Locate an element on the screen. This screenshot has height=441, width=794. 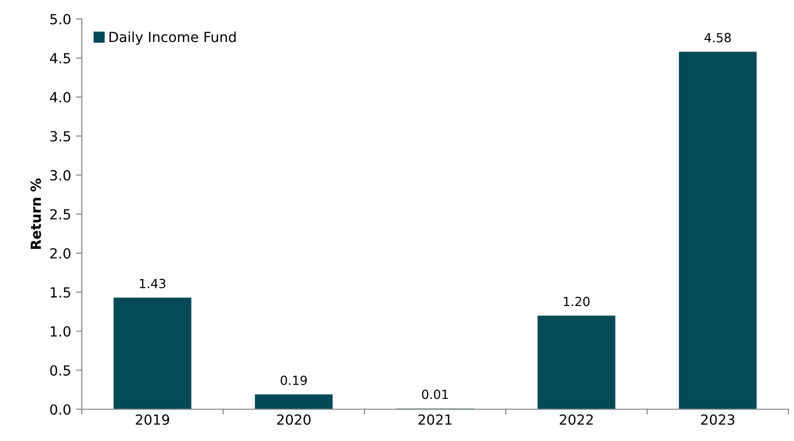
y-tick-label: 2.5 is located at coordinates (60, 214).